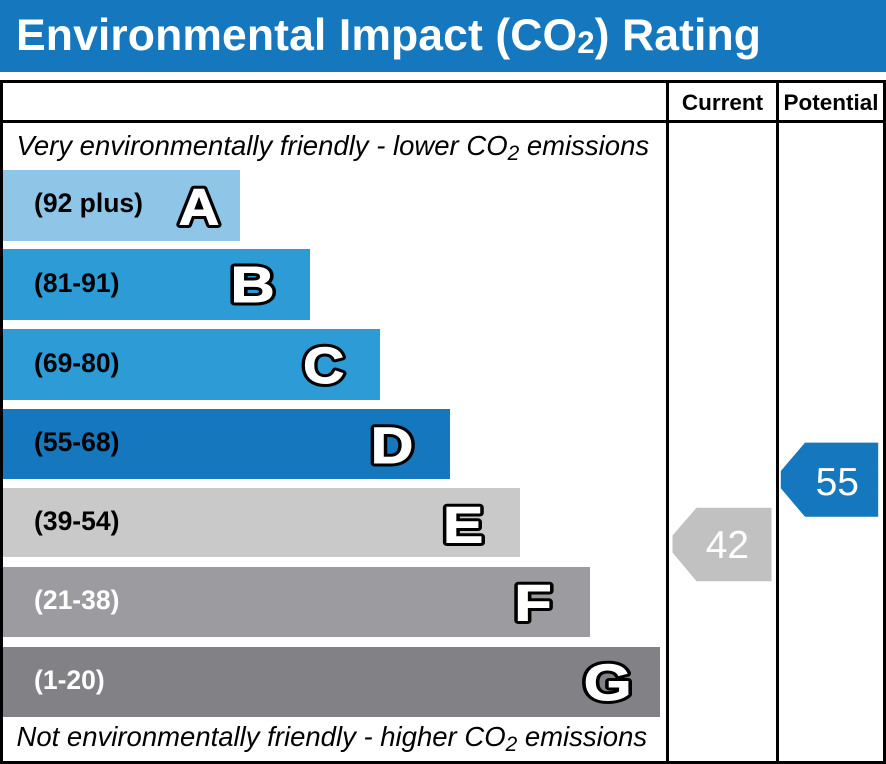  What do you see at coordinates (463, 525) in the screenshot?
I see `svg-text: E` at bounding box center [463, 525].